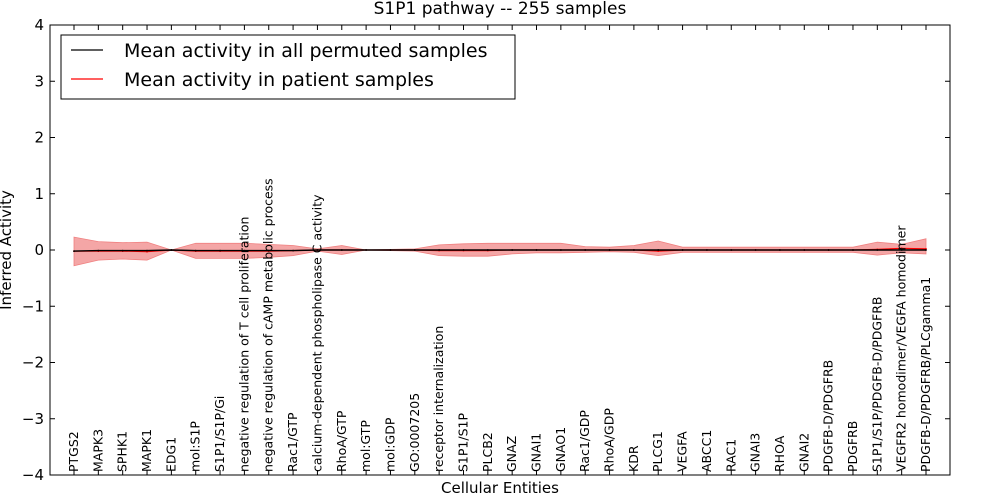  I want to click on legend-box, so click(288, 67).